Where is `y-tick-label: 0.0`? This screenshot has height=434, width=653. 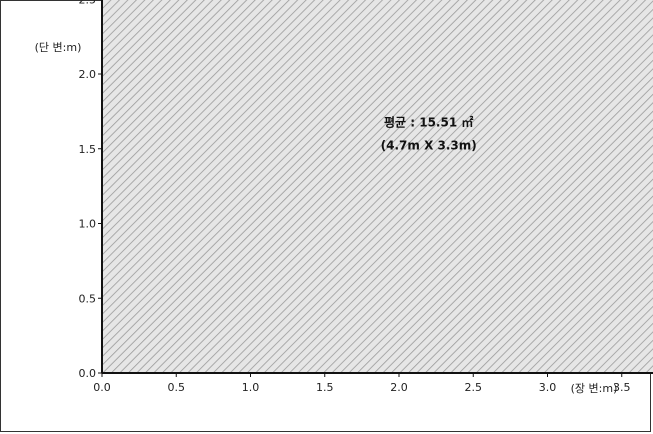 y-tick-label: 0.0 is located at coordinates (88, 373).